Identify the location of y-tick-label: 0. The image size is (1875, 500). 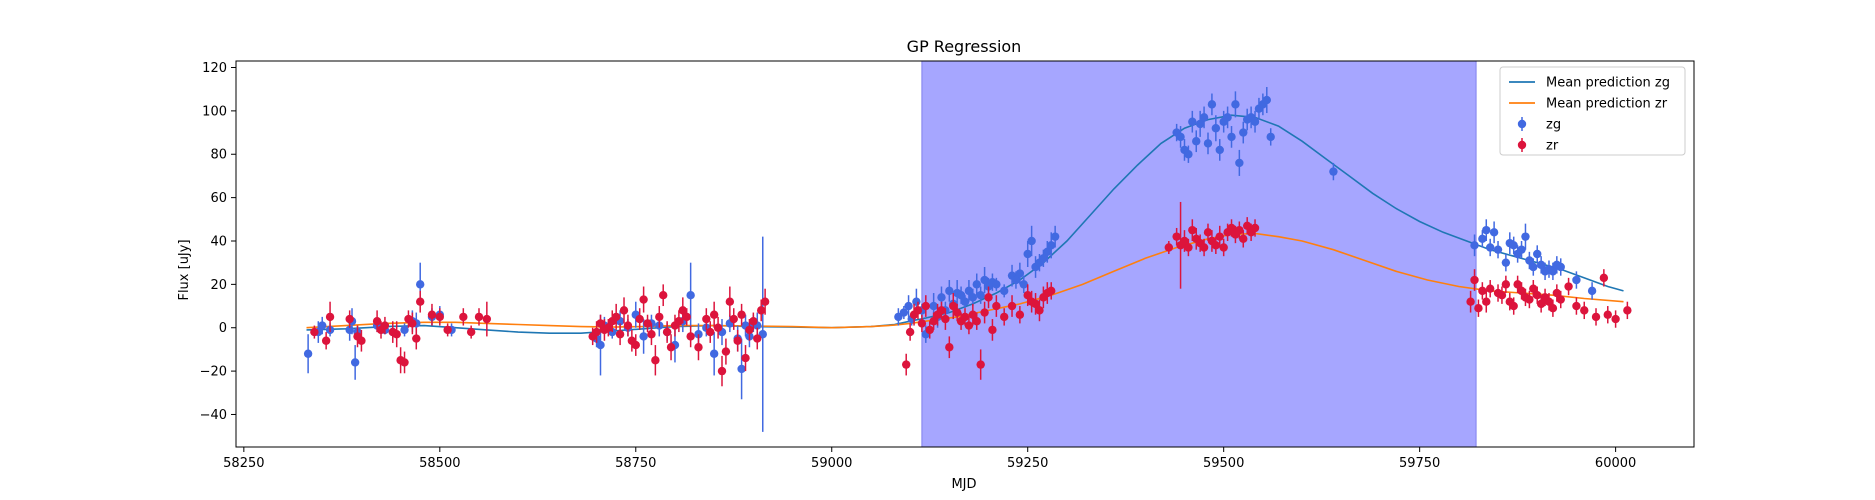
(223, 328).